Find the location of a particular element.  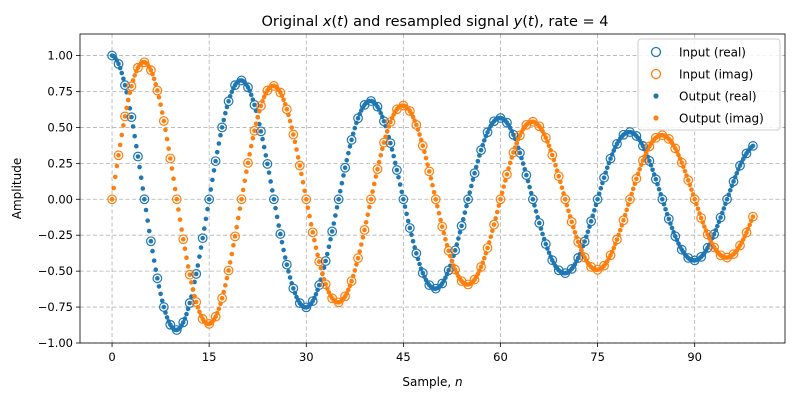

legend-label-input-real: Input (real) is located at coordinates (712, 53).